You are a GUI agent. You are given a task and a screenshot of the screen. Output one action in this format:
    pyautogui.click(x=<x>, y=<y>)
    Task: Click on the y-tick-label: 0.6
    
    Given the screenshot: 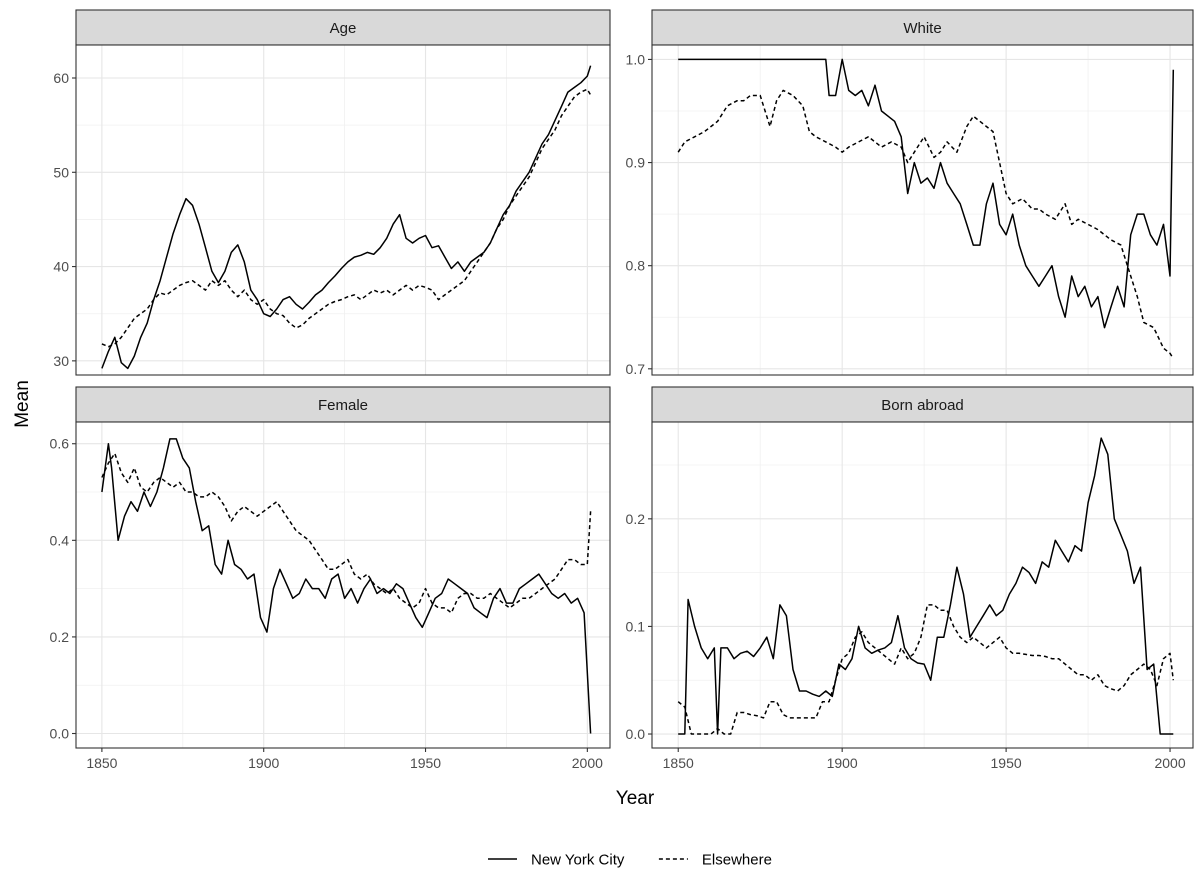 What is the action you would take?
    pyautogui.click(x=60, y=444)
    